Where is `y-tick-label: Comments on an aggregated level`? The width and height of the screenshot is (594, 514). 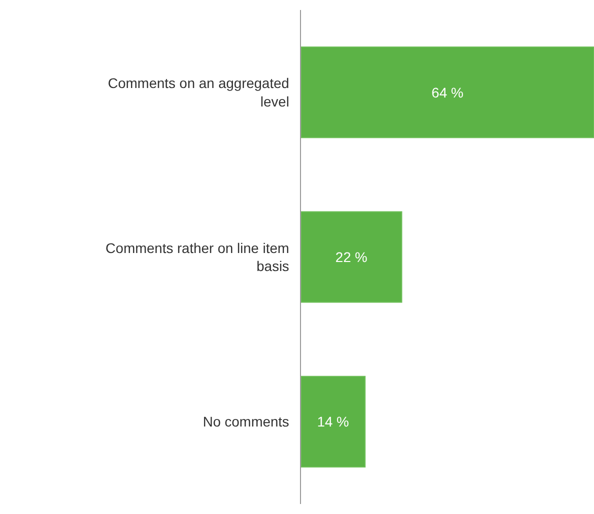
y-tick-label: Comments on an aggregated level is located at coordinates (199, 92).